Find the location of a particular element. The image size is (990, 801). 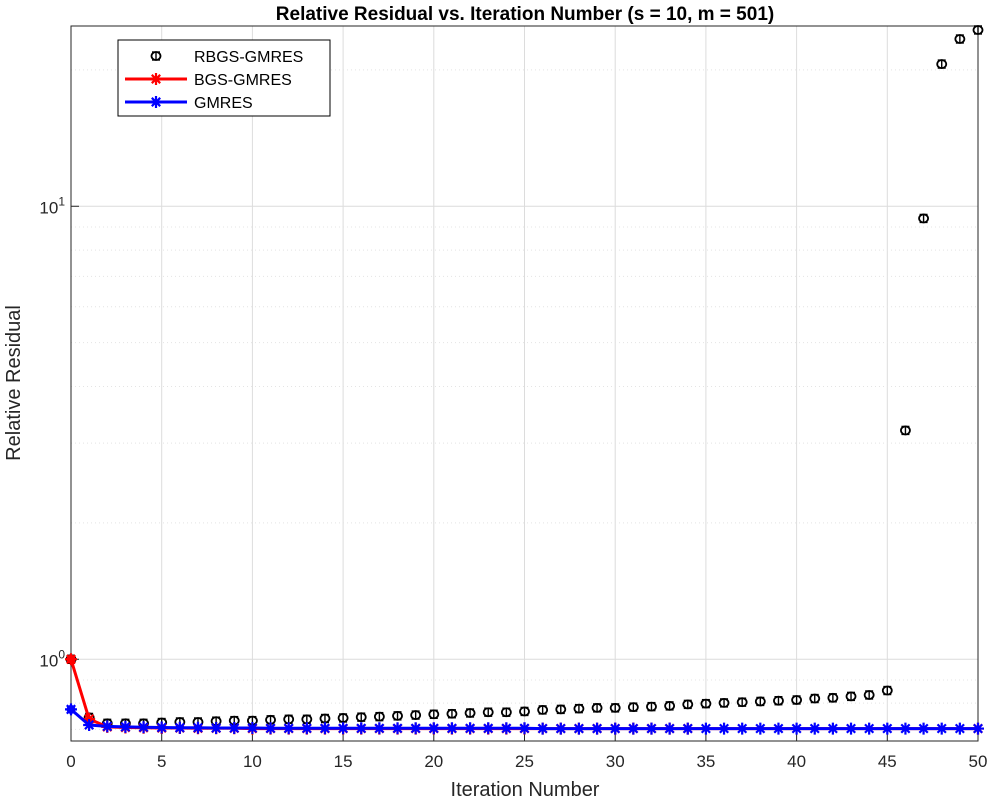

legend-item-gmres: GMRES is located at coordinates (189, 103).